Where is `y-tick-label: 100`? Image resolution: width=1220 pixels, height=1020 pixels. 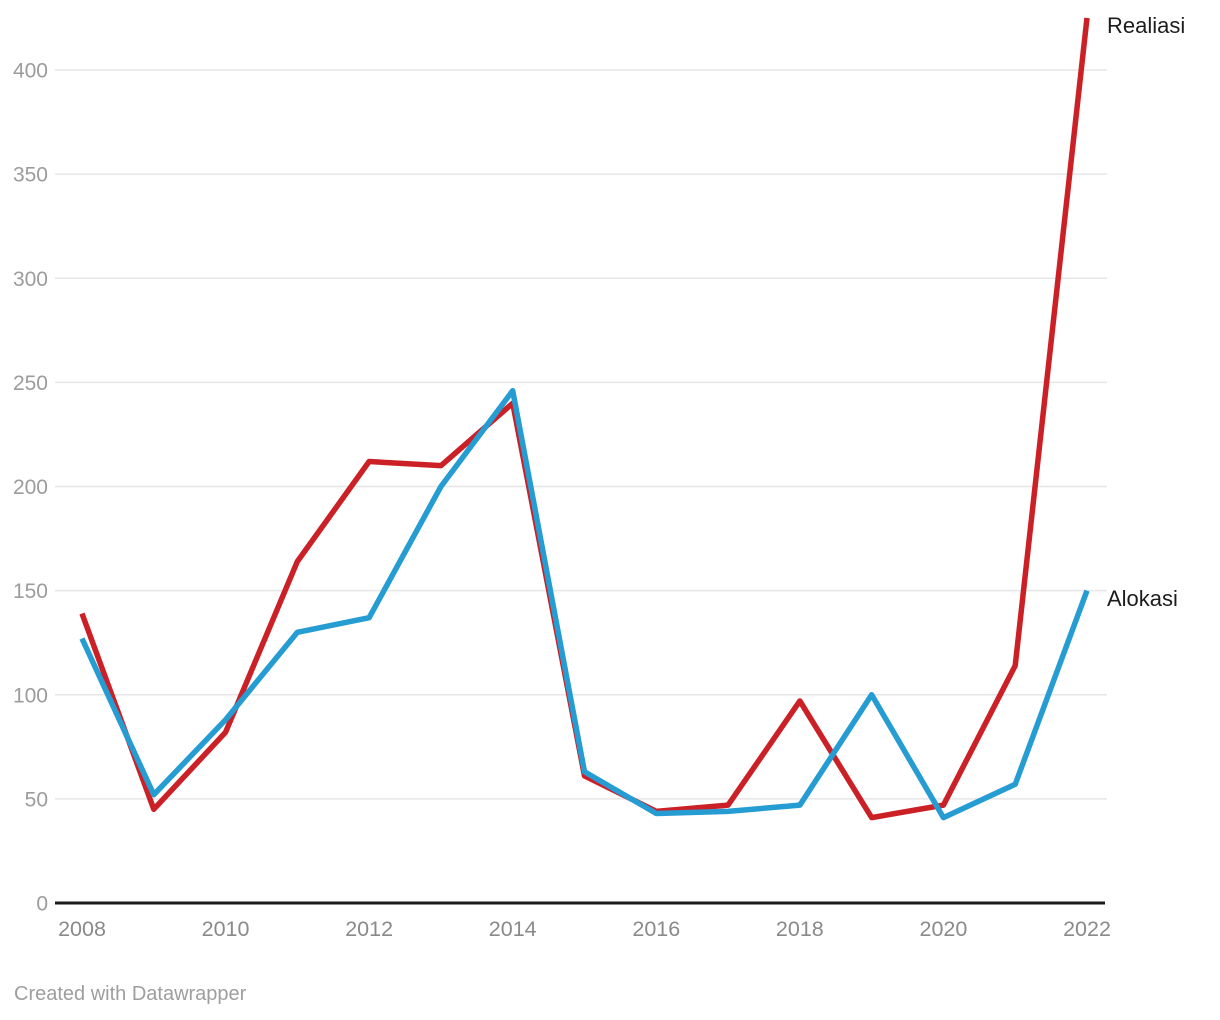 y-tick-label: 100 is located at coordinates (30, 695).